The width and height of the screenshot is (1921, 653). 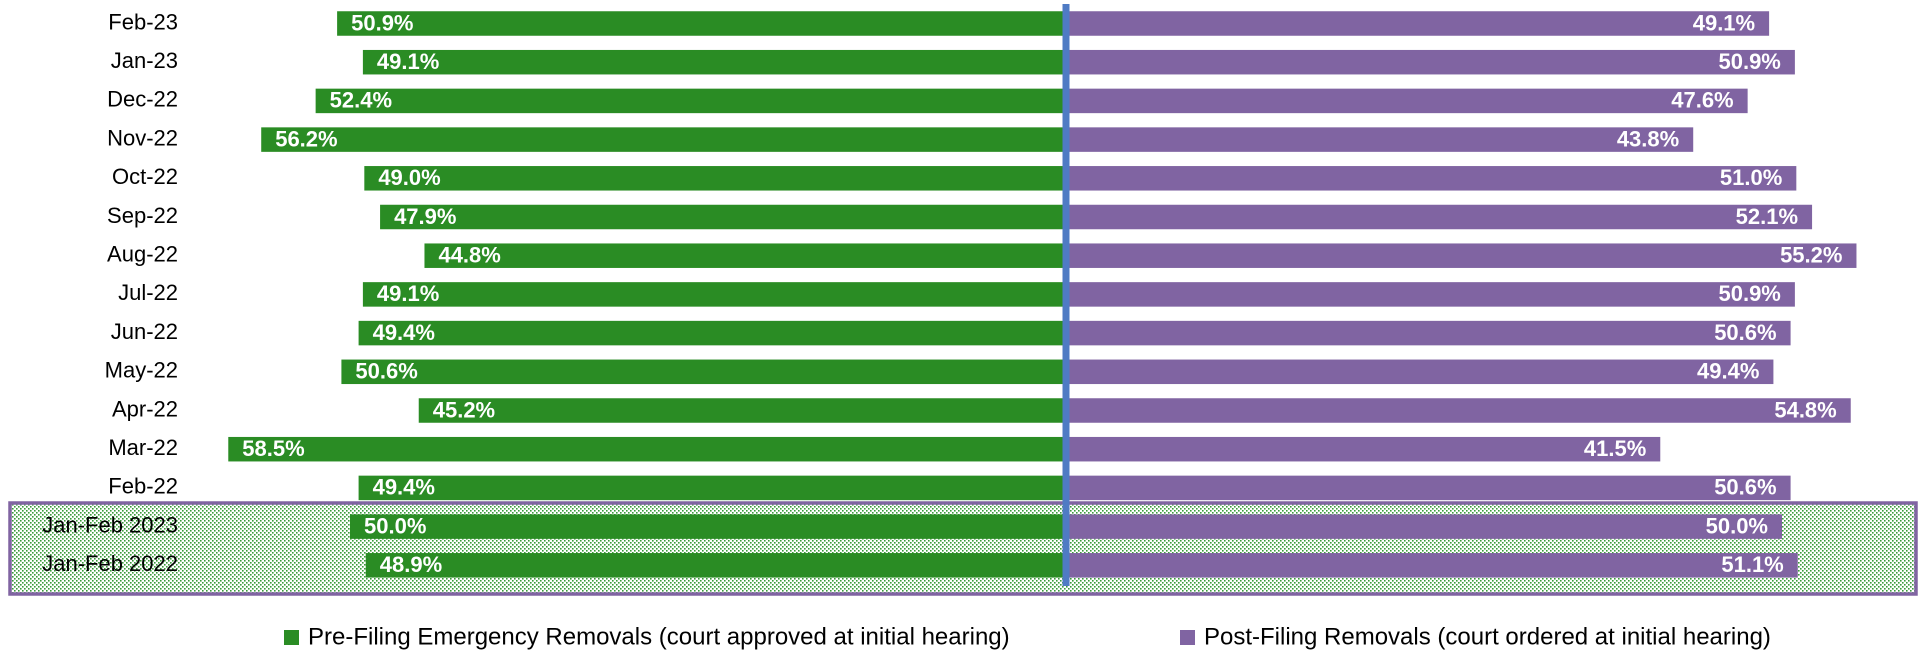 I want to click on category-label: Sep-22, so click(x=142, y=215).